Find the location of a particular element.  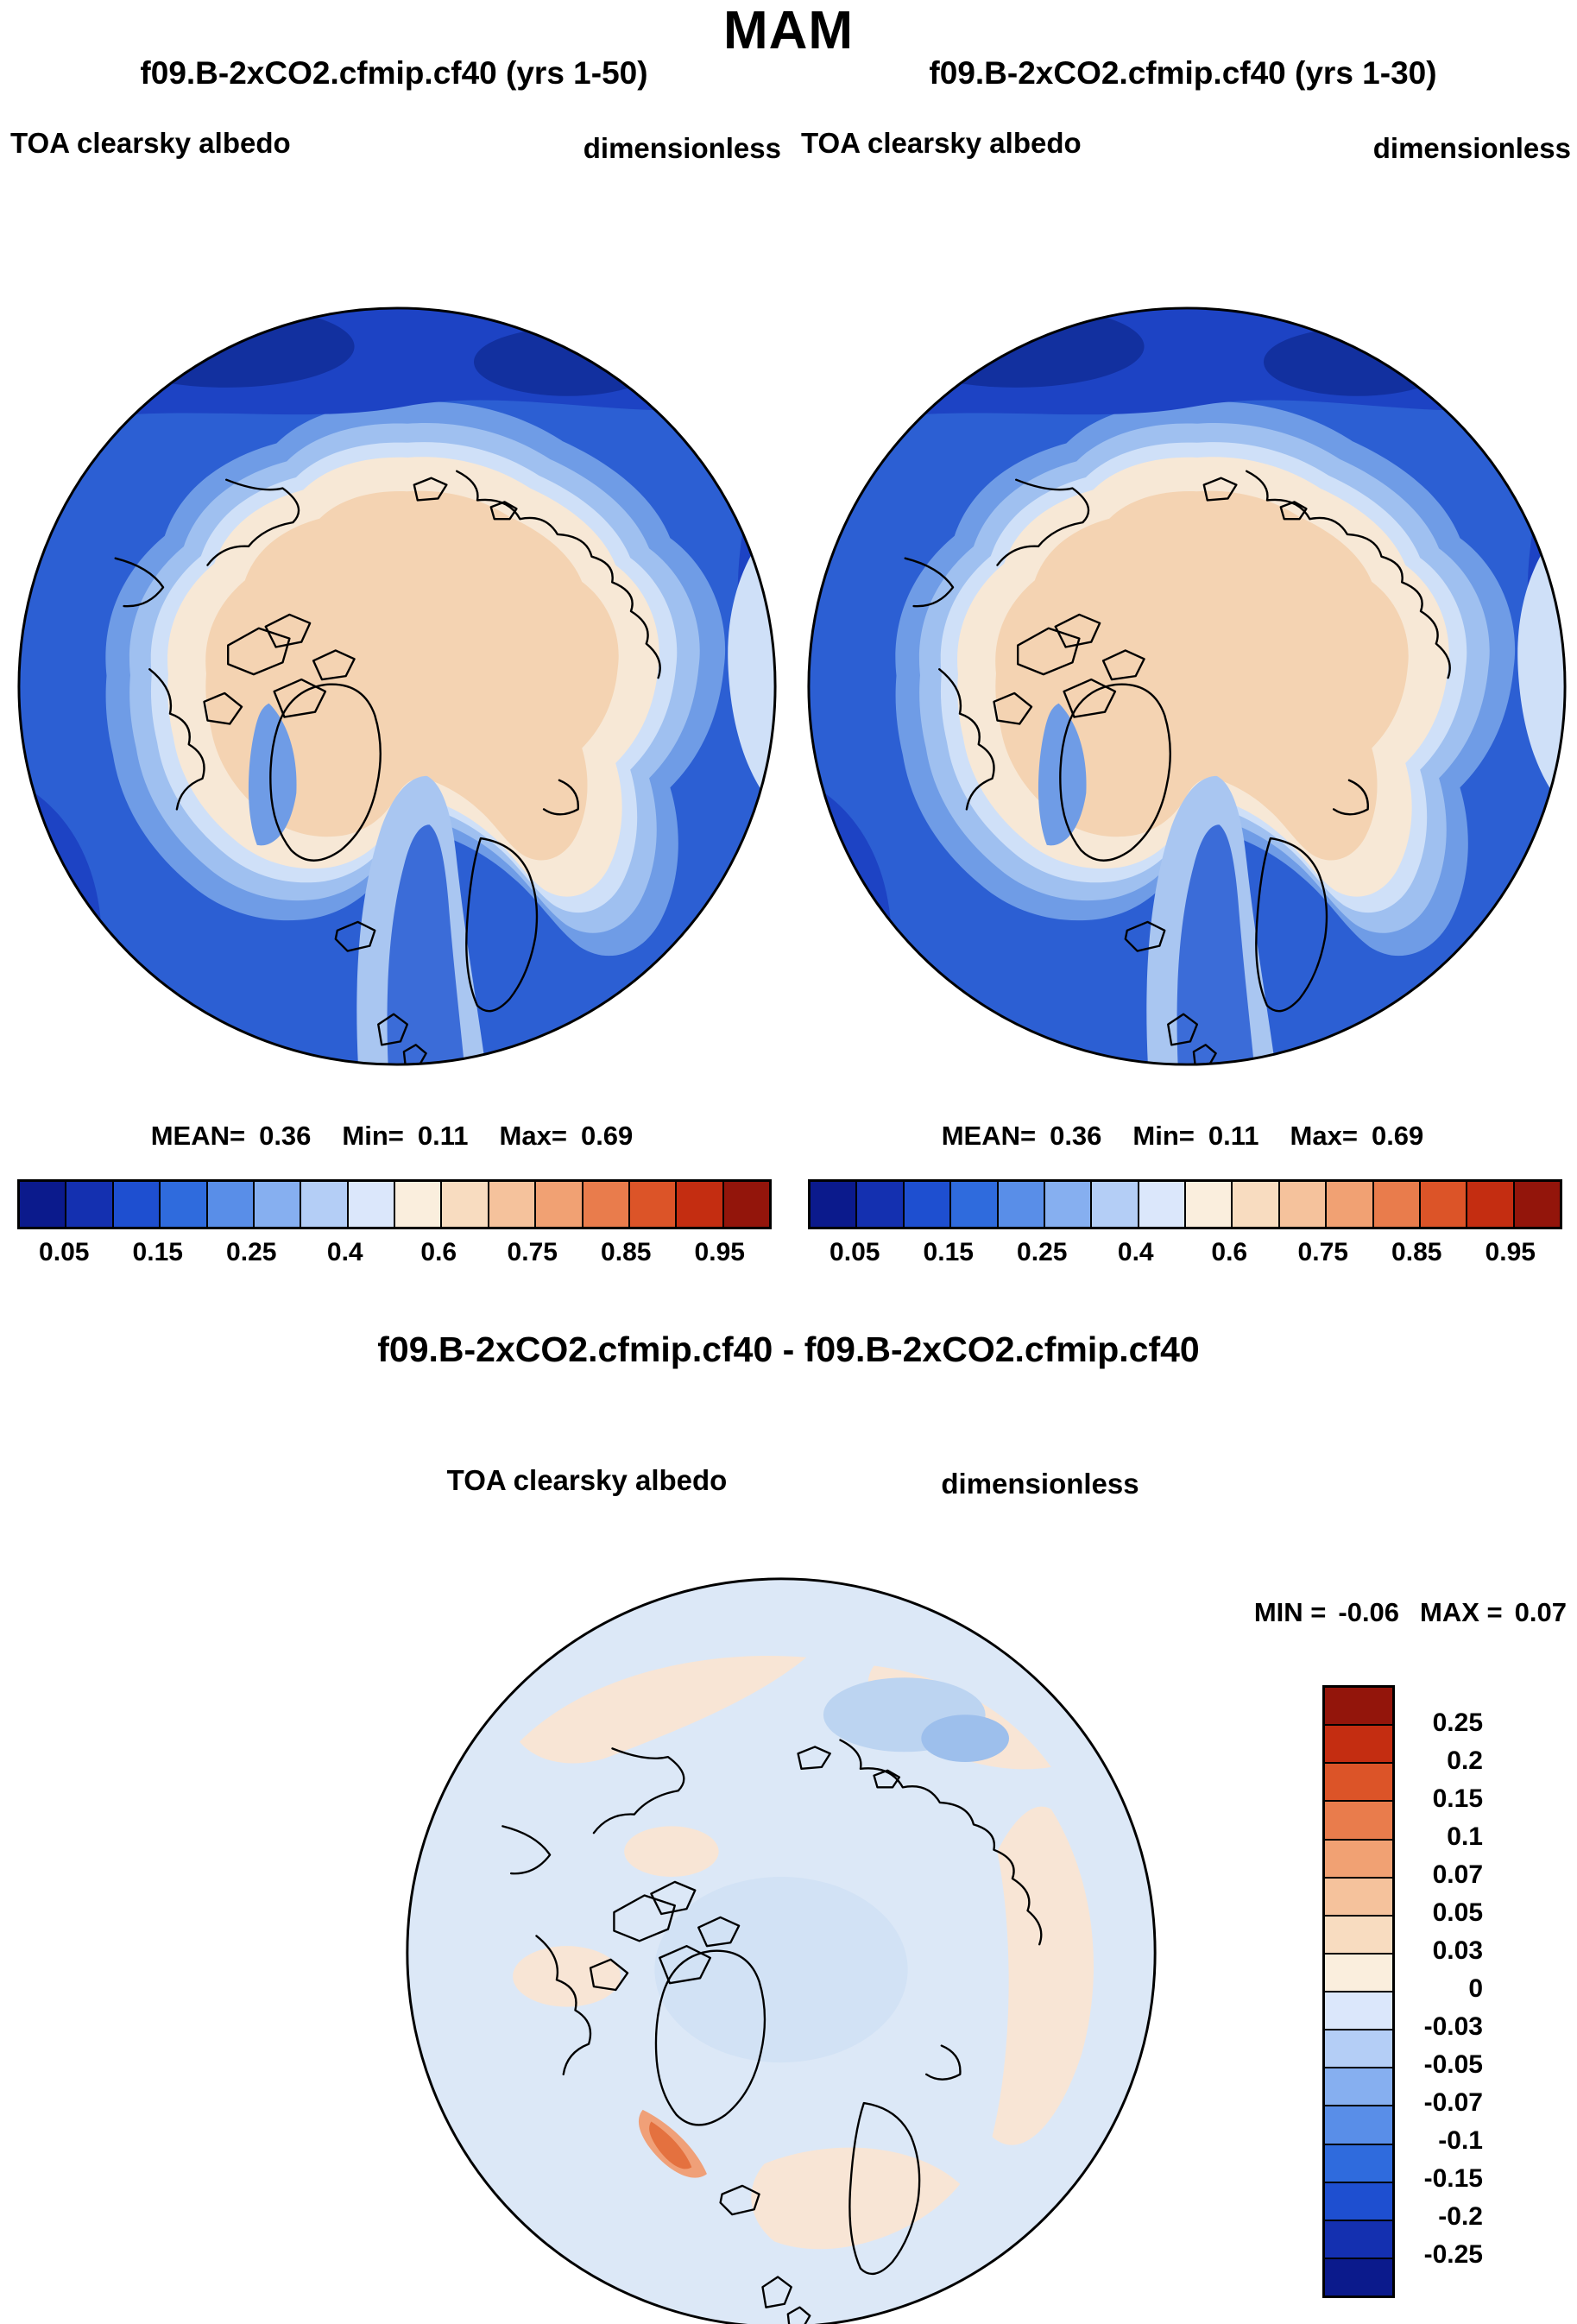

colorbar-tick-label: 0.4 is located at coordinates (344, 1252).